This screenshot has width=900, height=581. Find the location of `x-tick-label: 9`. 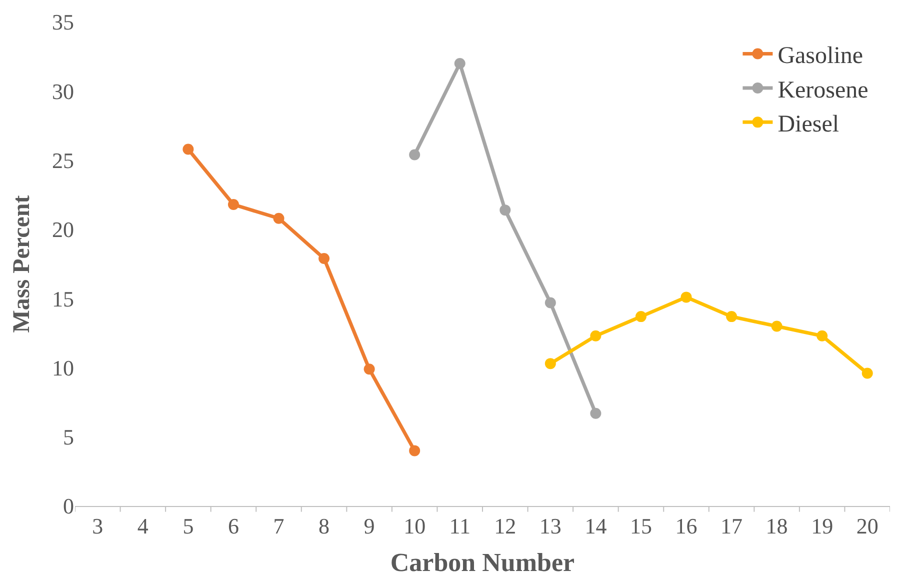

x-tick-label: 9 is located at coordinates (369, 525).